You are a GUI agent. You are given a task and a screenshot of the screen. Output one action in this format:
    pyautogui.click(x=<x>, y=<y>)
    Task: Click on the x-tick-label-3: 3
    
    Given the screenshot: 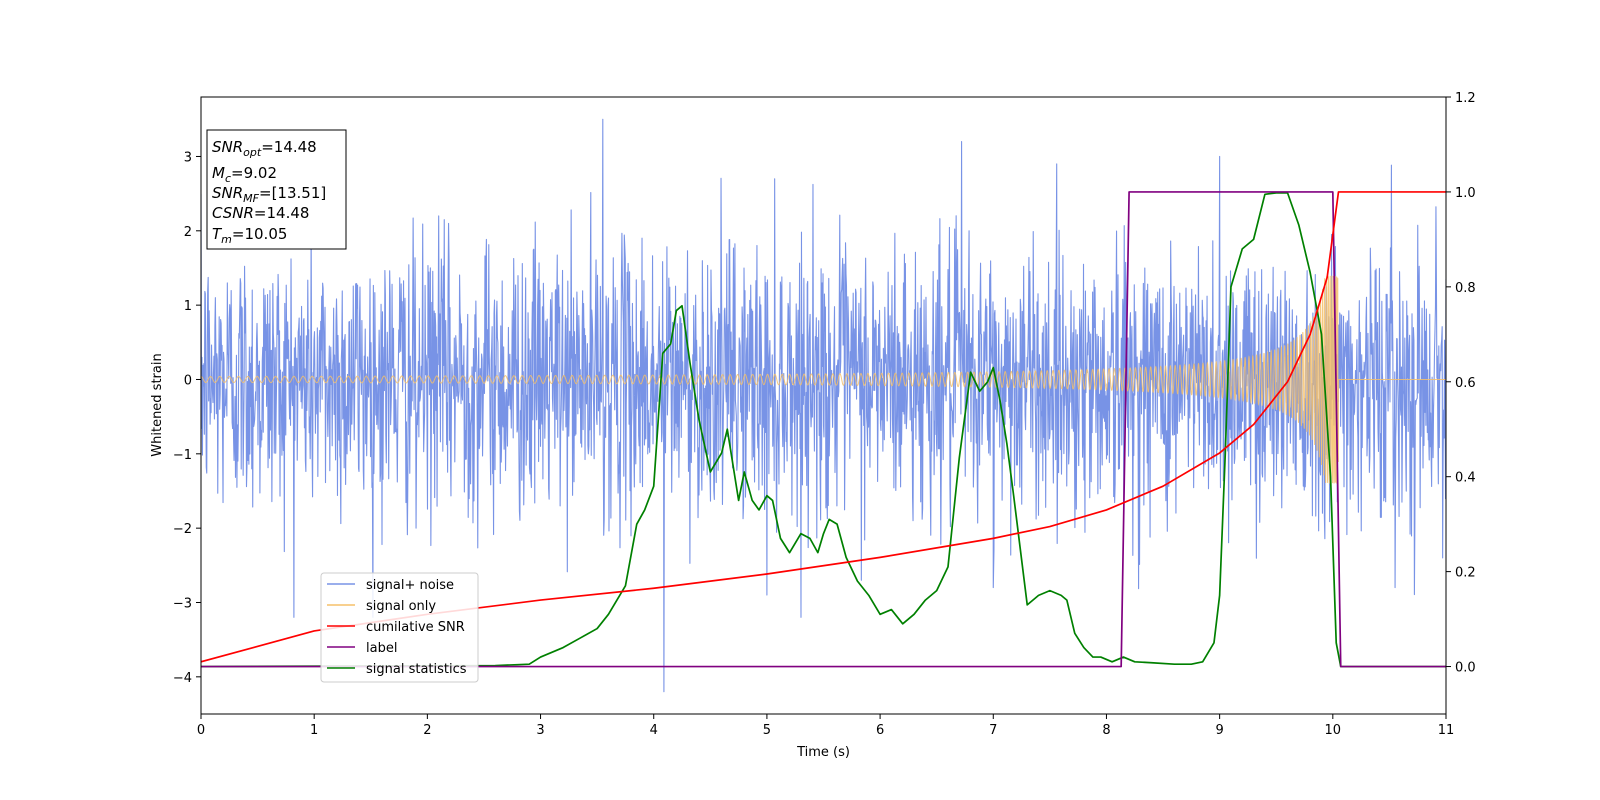 What is the action you would take?
    pyautogui.click(x=540, y=730)
    